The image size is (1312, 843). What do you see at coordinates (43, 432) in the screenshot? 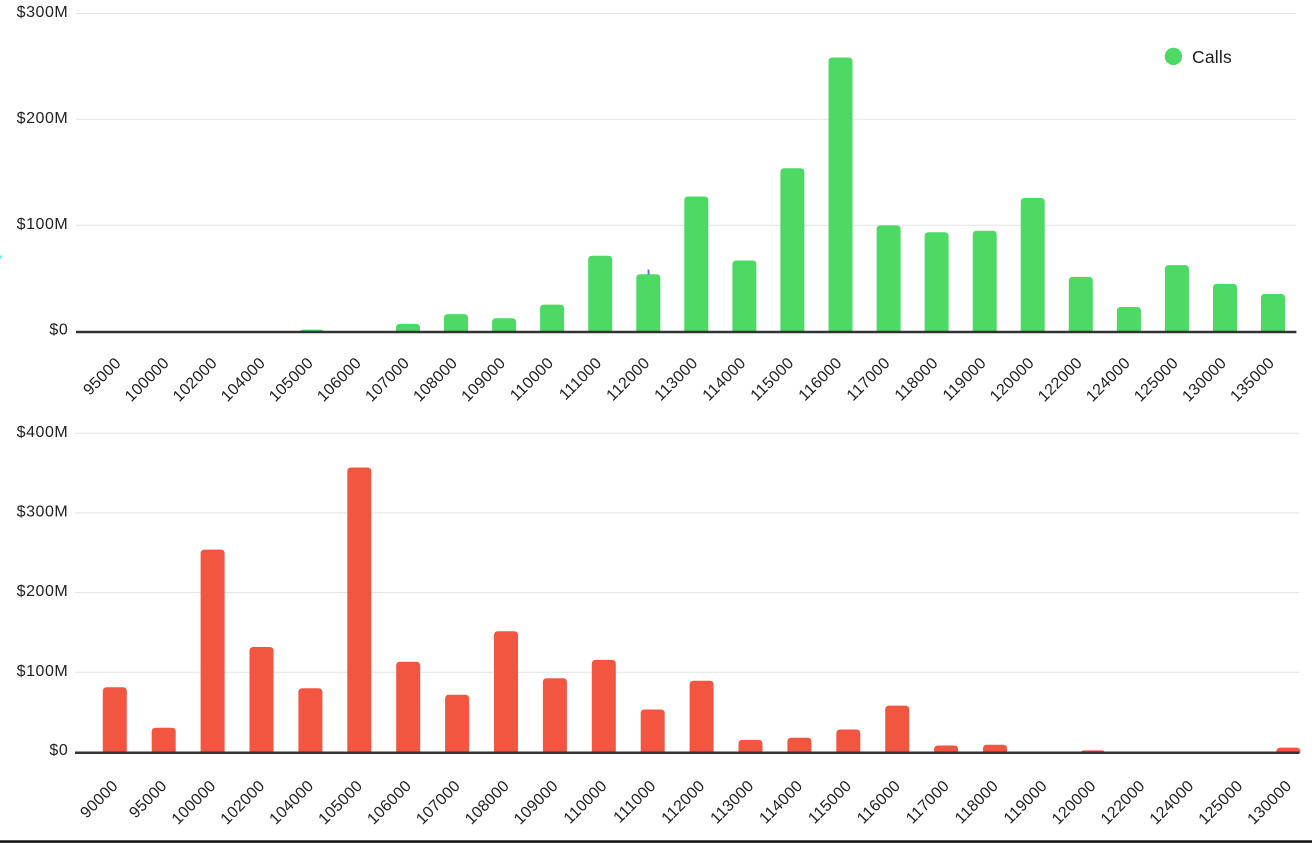
I see `svg-text: $400M` at bounding box center [43, 432].